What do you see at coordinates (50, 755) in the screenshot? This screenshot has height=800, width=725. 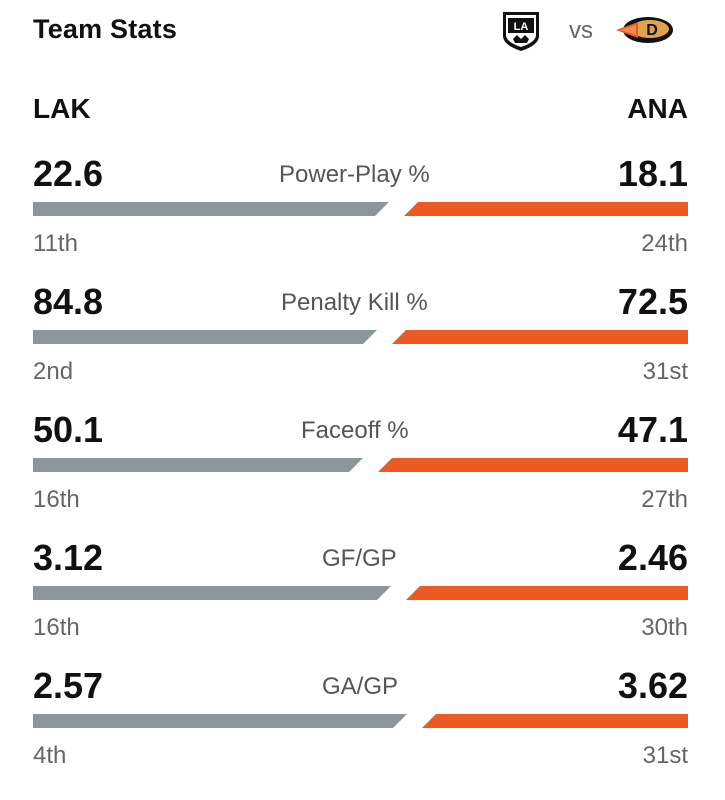 I see `left-rank: 4th` at bounding box center [50, 755].